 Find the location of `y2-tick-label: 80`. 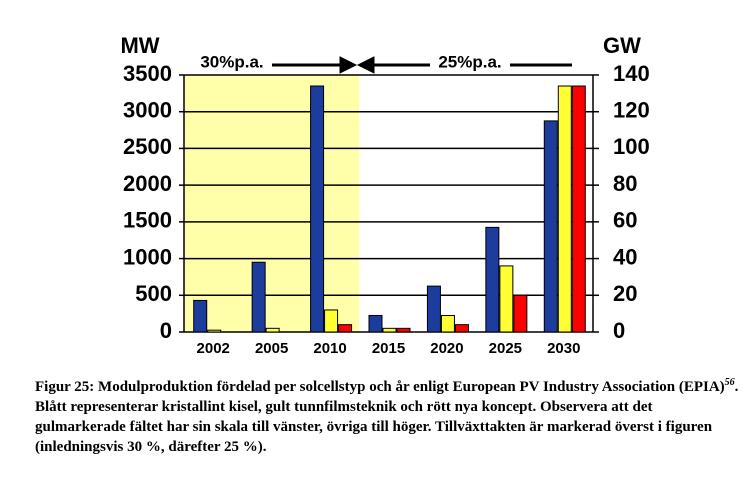

y2-tick-label: 80 is located at coordinates (625, 183).